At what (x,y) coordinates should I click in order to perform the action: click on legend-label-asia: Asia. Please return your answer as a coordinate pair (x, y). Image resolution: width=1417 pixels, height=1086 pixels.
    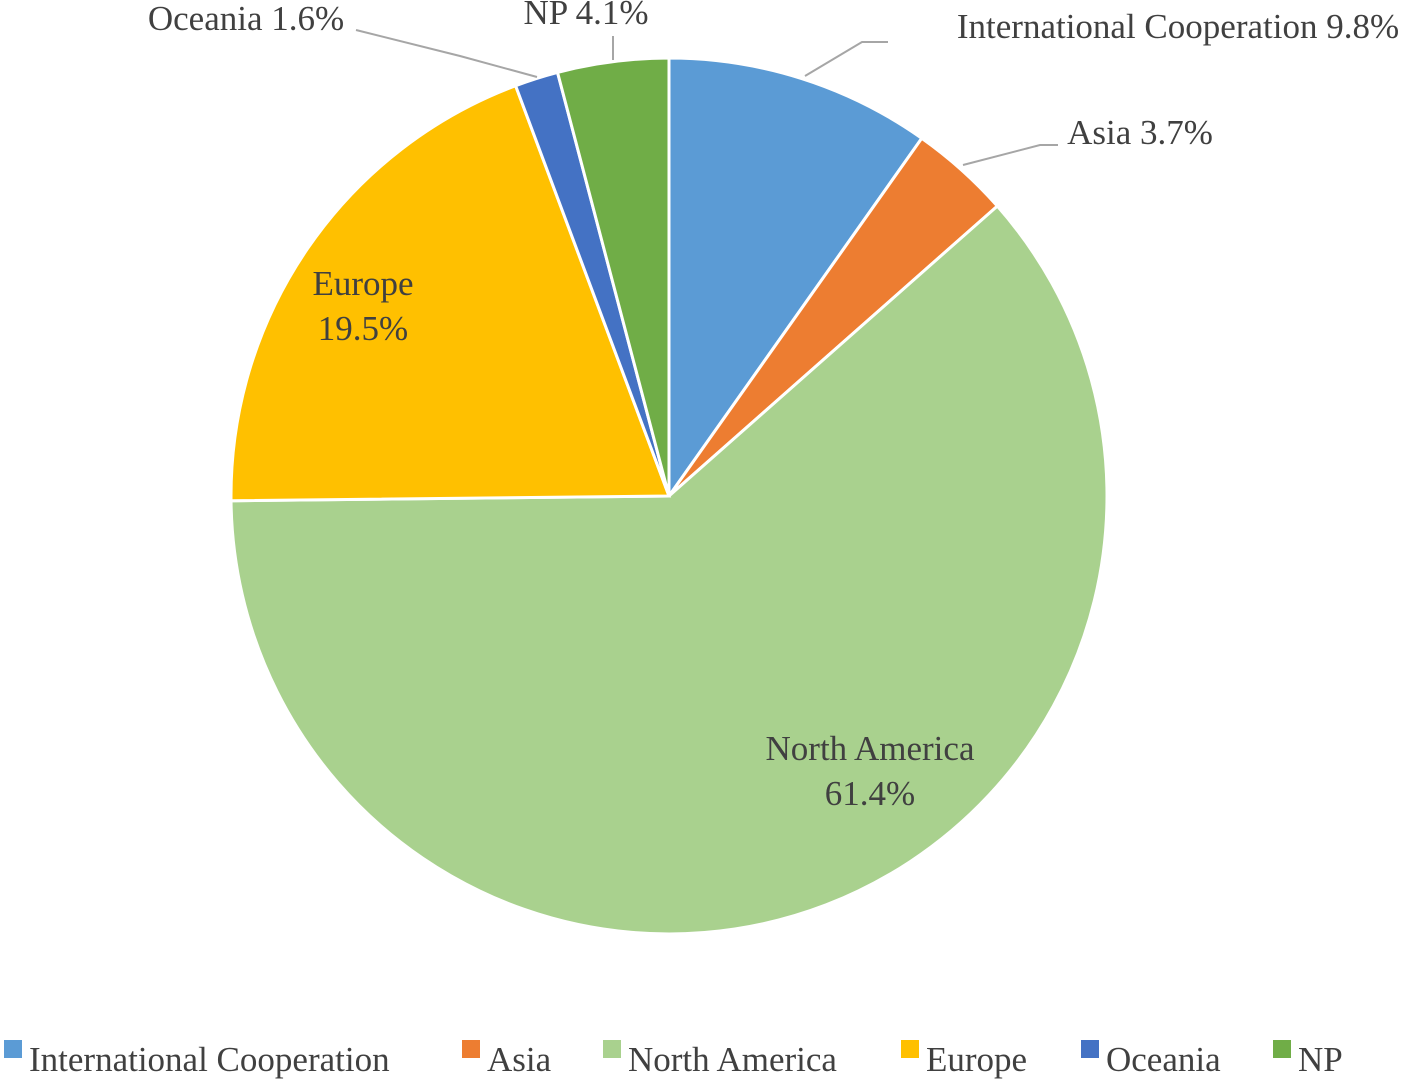
    Looking at the image, I should click on (519, 1059).